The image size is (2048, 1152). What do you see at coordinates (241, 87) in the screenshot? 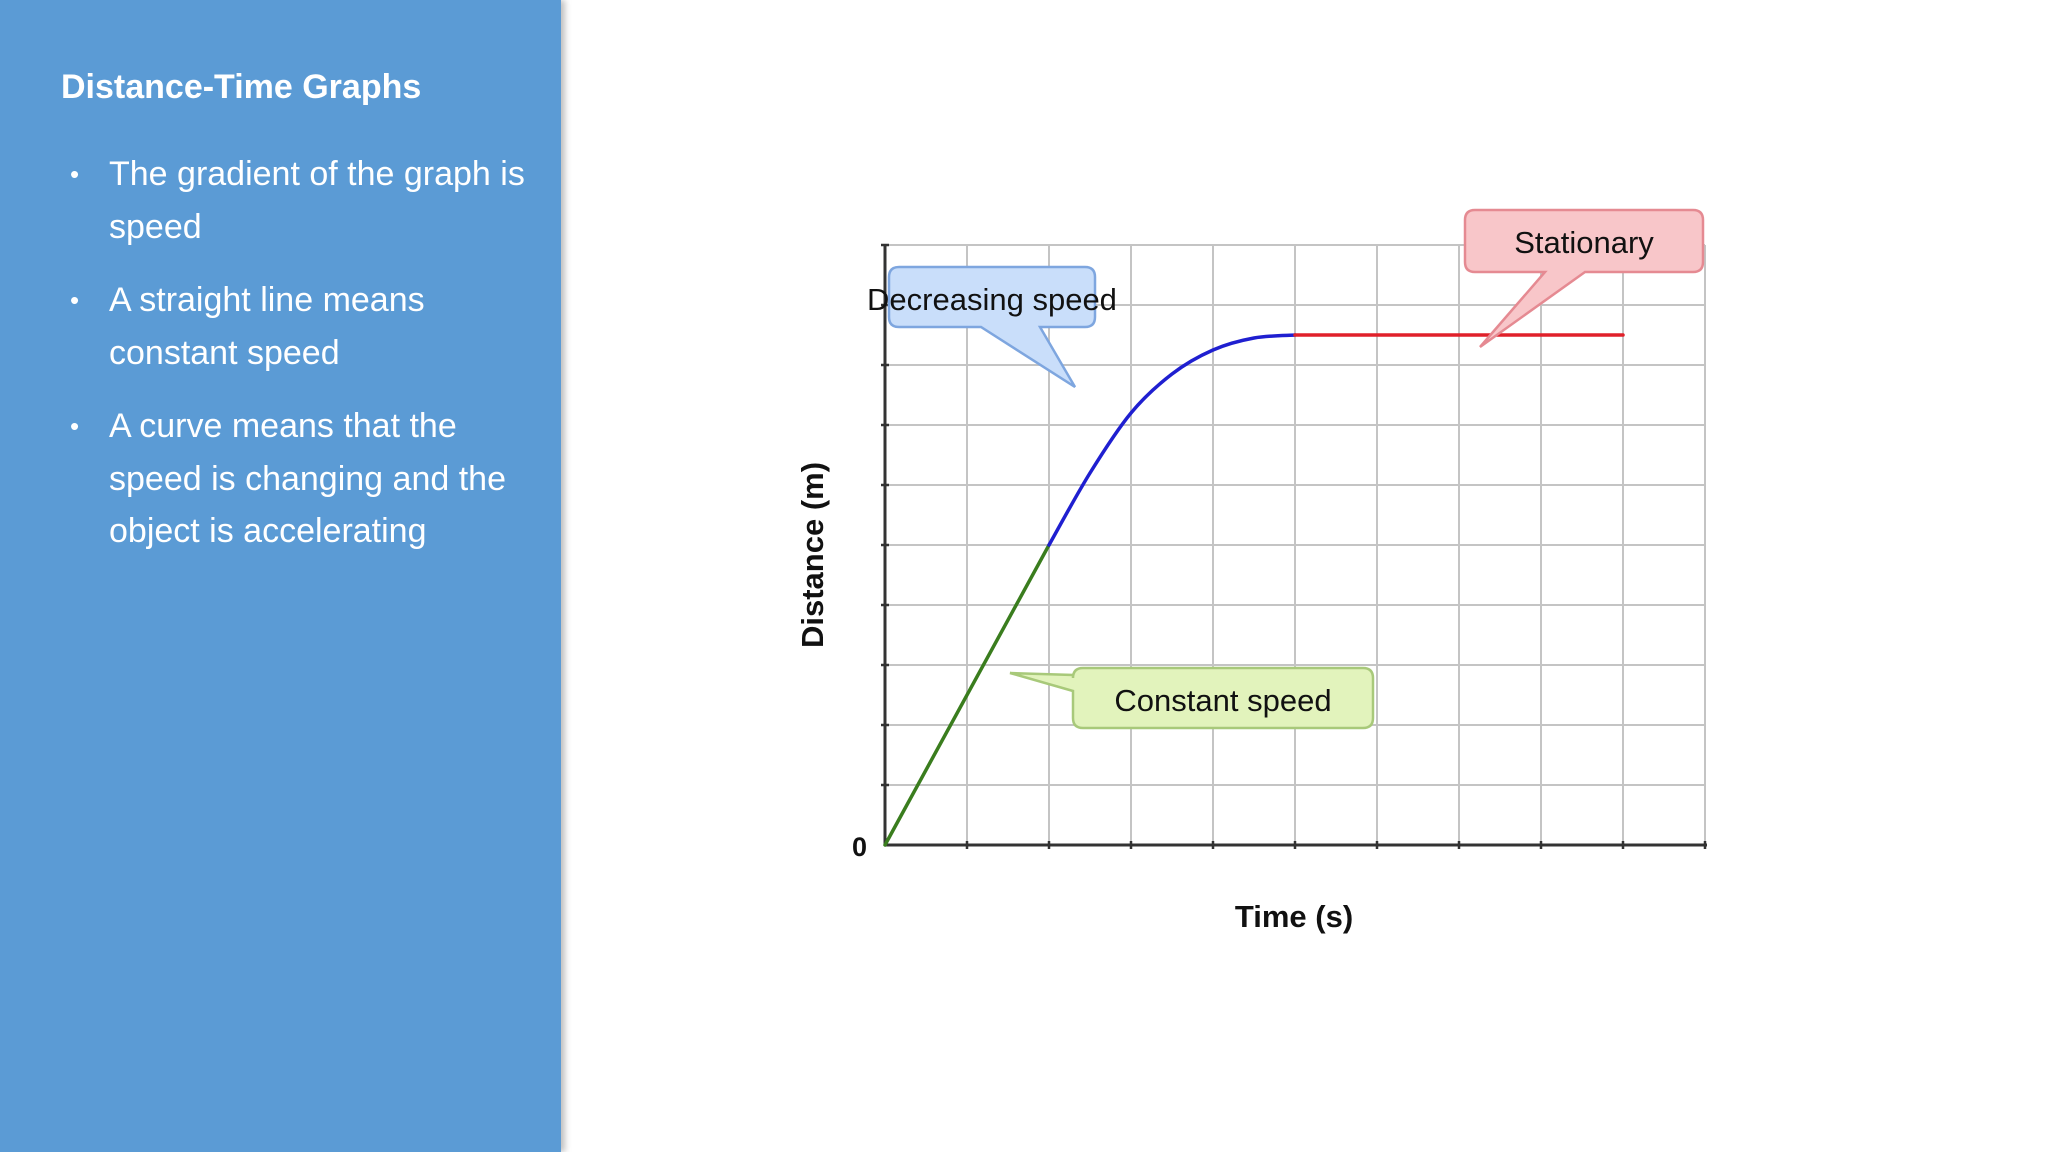
I see `panel-title: Distance-Time Graphs` at bounding box center [241, 87].